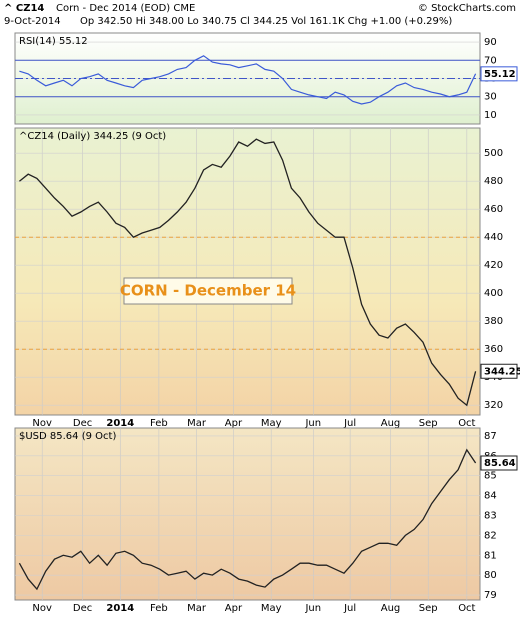 The image size is (520, 620). I want to click on last-value-label: 344.25, so click(502, 371).